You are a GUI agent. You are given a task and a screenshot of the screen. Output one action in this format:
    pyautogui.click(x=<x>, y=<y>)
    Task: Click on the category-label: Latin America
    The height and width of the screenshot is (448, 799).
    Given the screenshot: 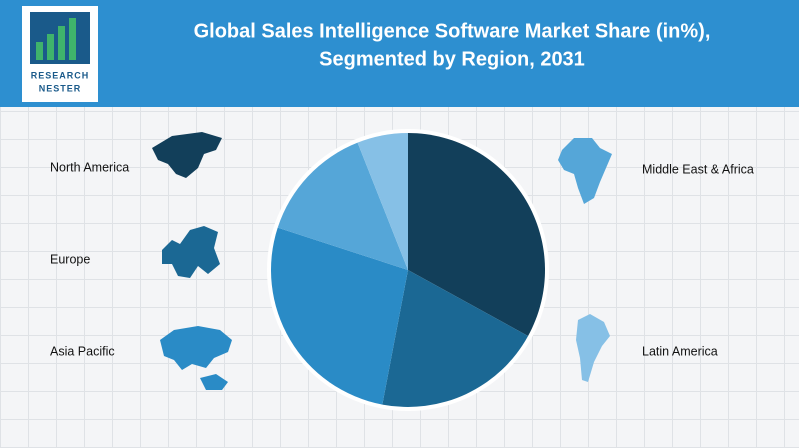 What is the action you would take?
    pyautogui.click(x=680, y=351)
    